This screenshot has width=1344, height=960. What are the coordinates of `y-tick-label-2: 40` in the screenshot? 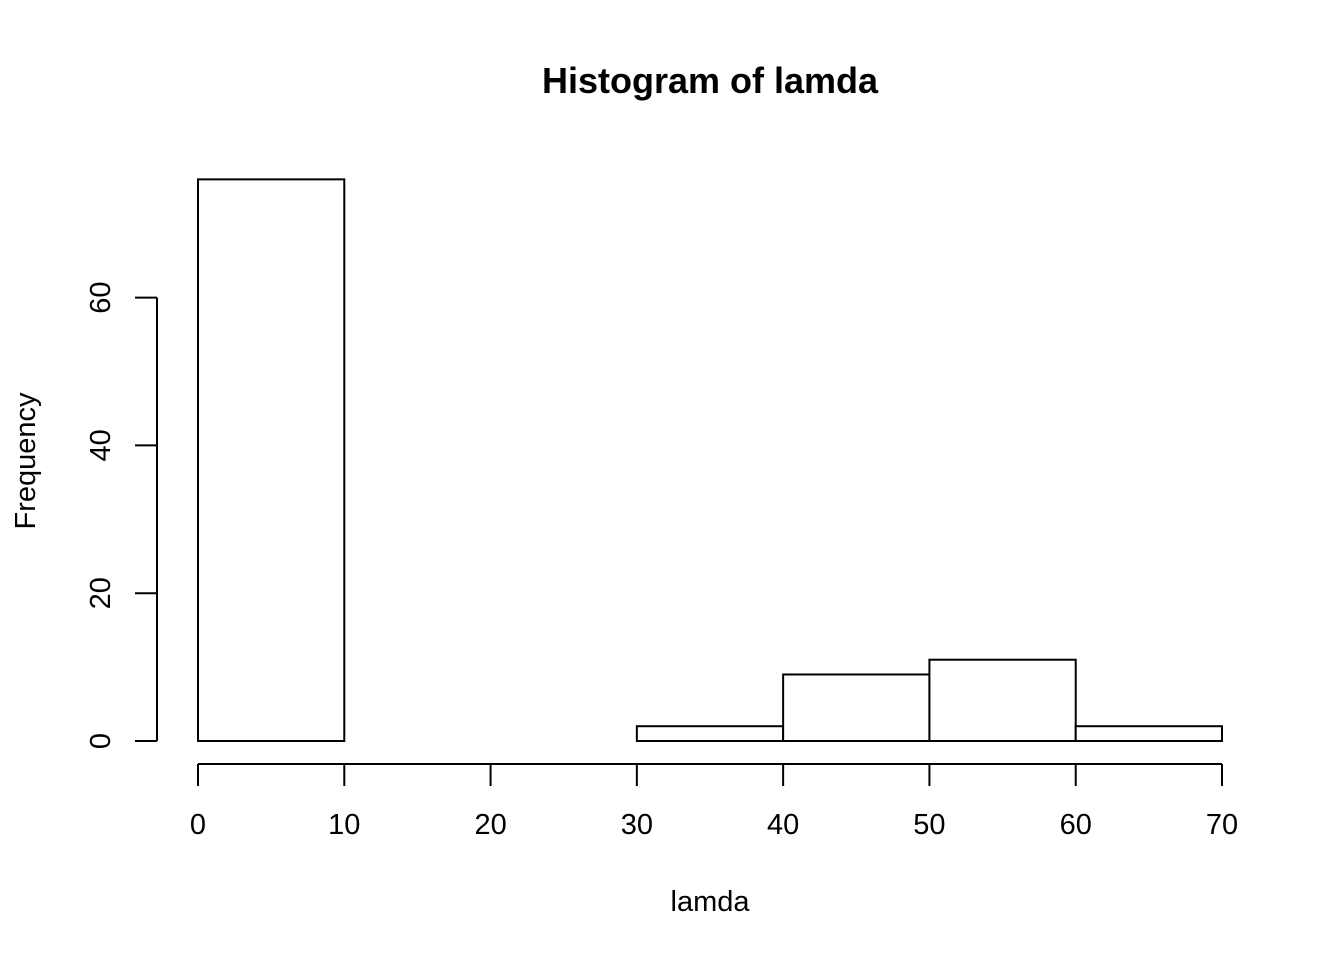 It's located at (101, 445).